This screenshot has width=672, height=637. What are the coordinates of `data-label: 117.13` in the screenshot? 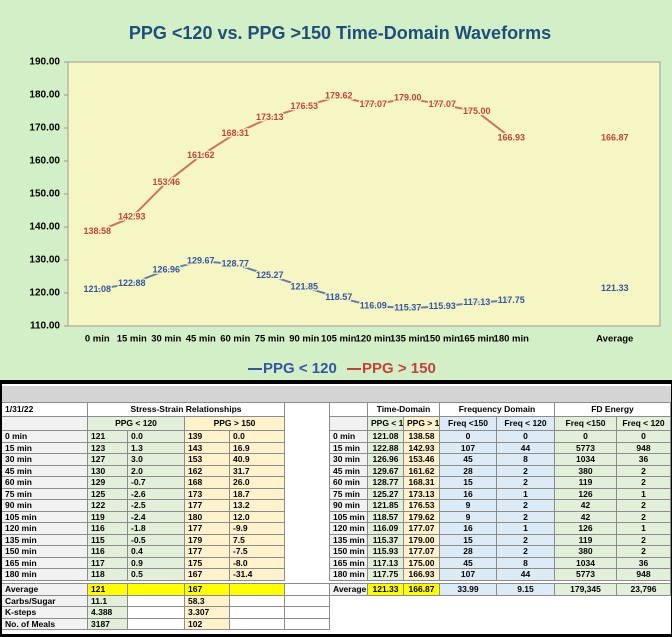 It's located at (476, 302).